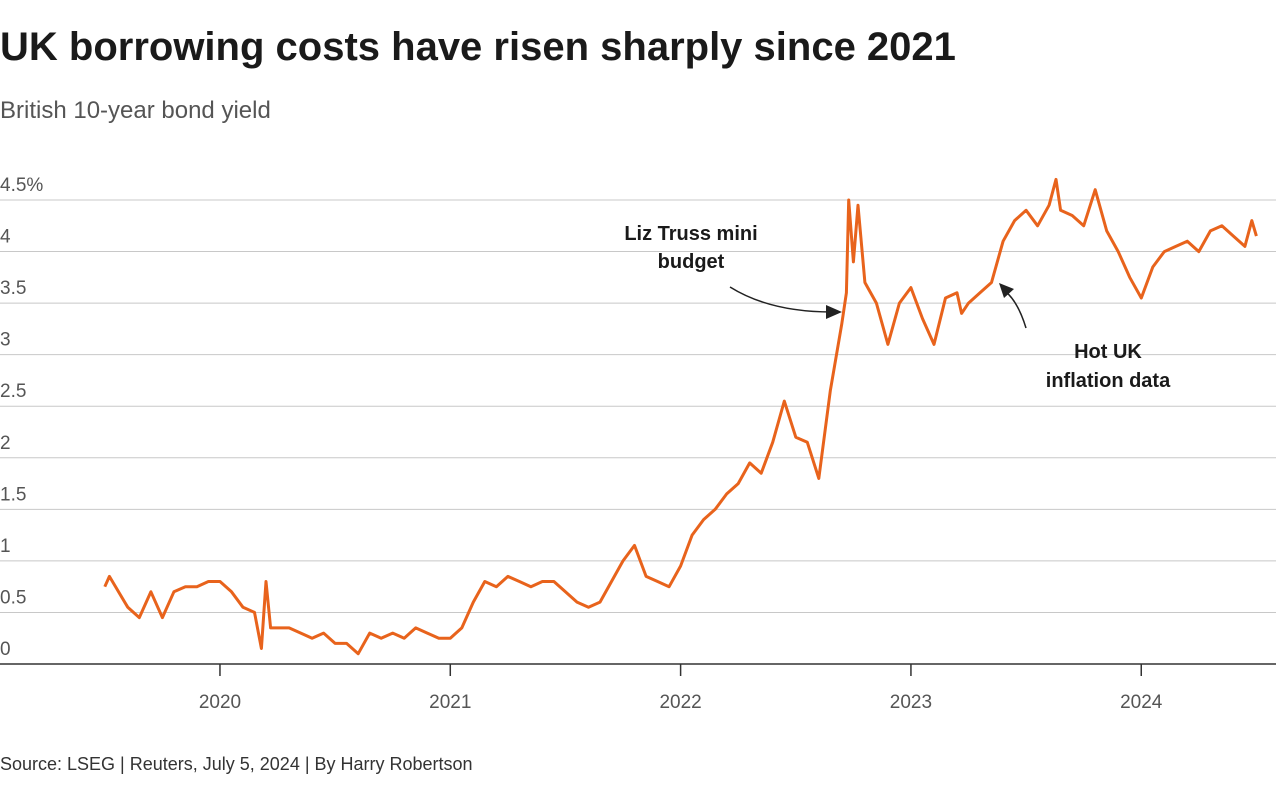 The image size is (1280, 789). What do you see at coordinates (5, 649) in the screenshot?
I see `y-tick-label: 0` at bounding box center [5, 649].